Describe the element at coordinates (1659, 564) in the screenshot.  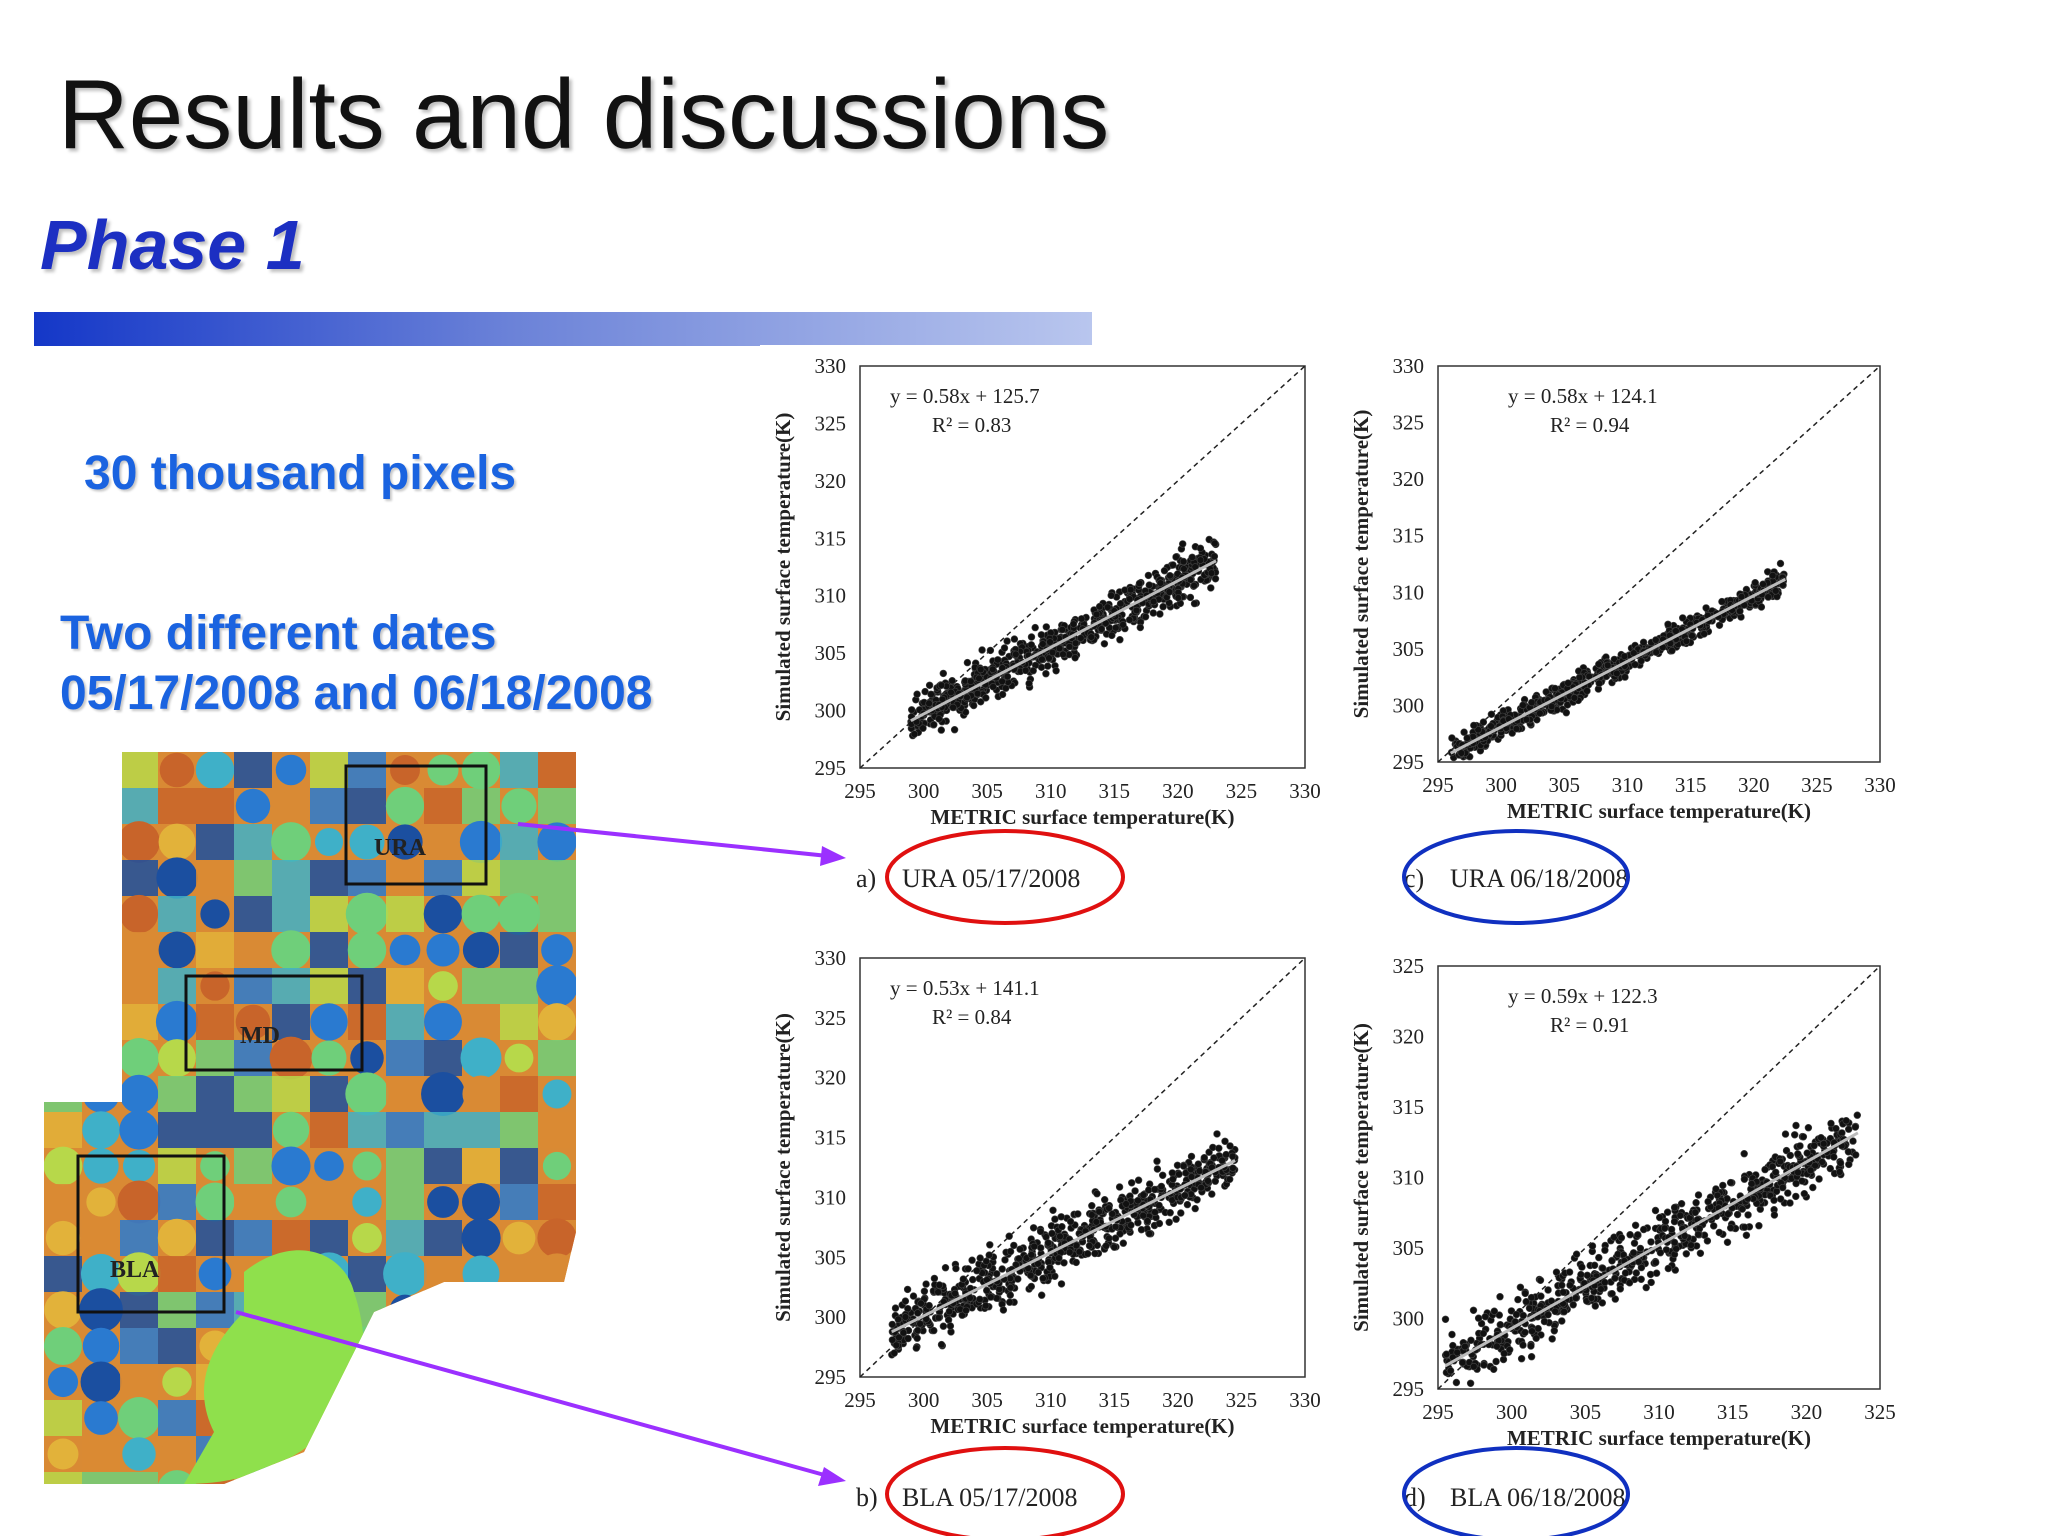
I see `plot-frame` at that location.